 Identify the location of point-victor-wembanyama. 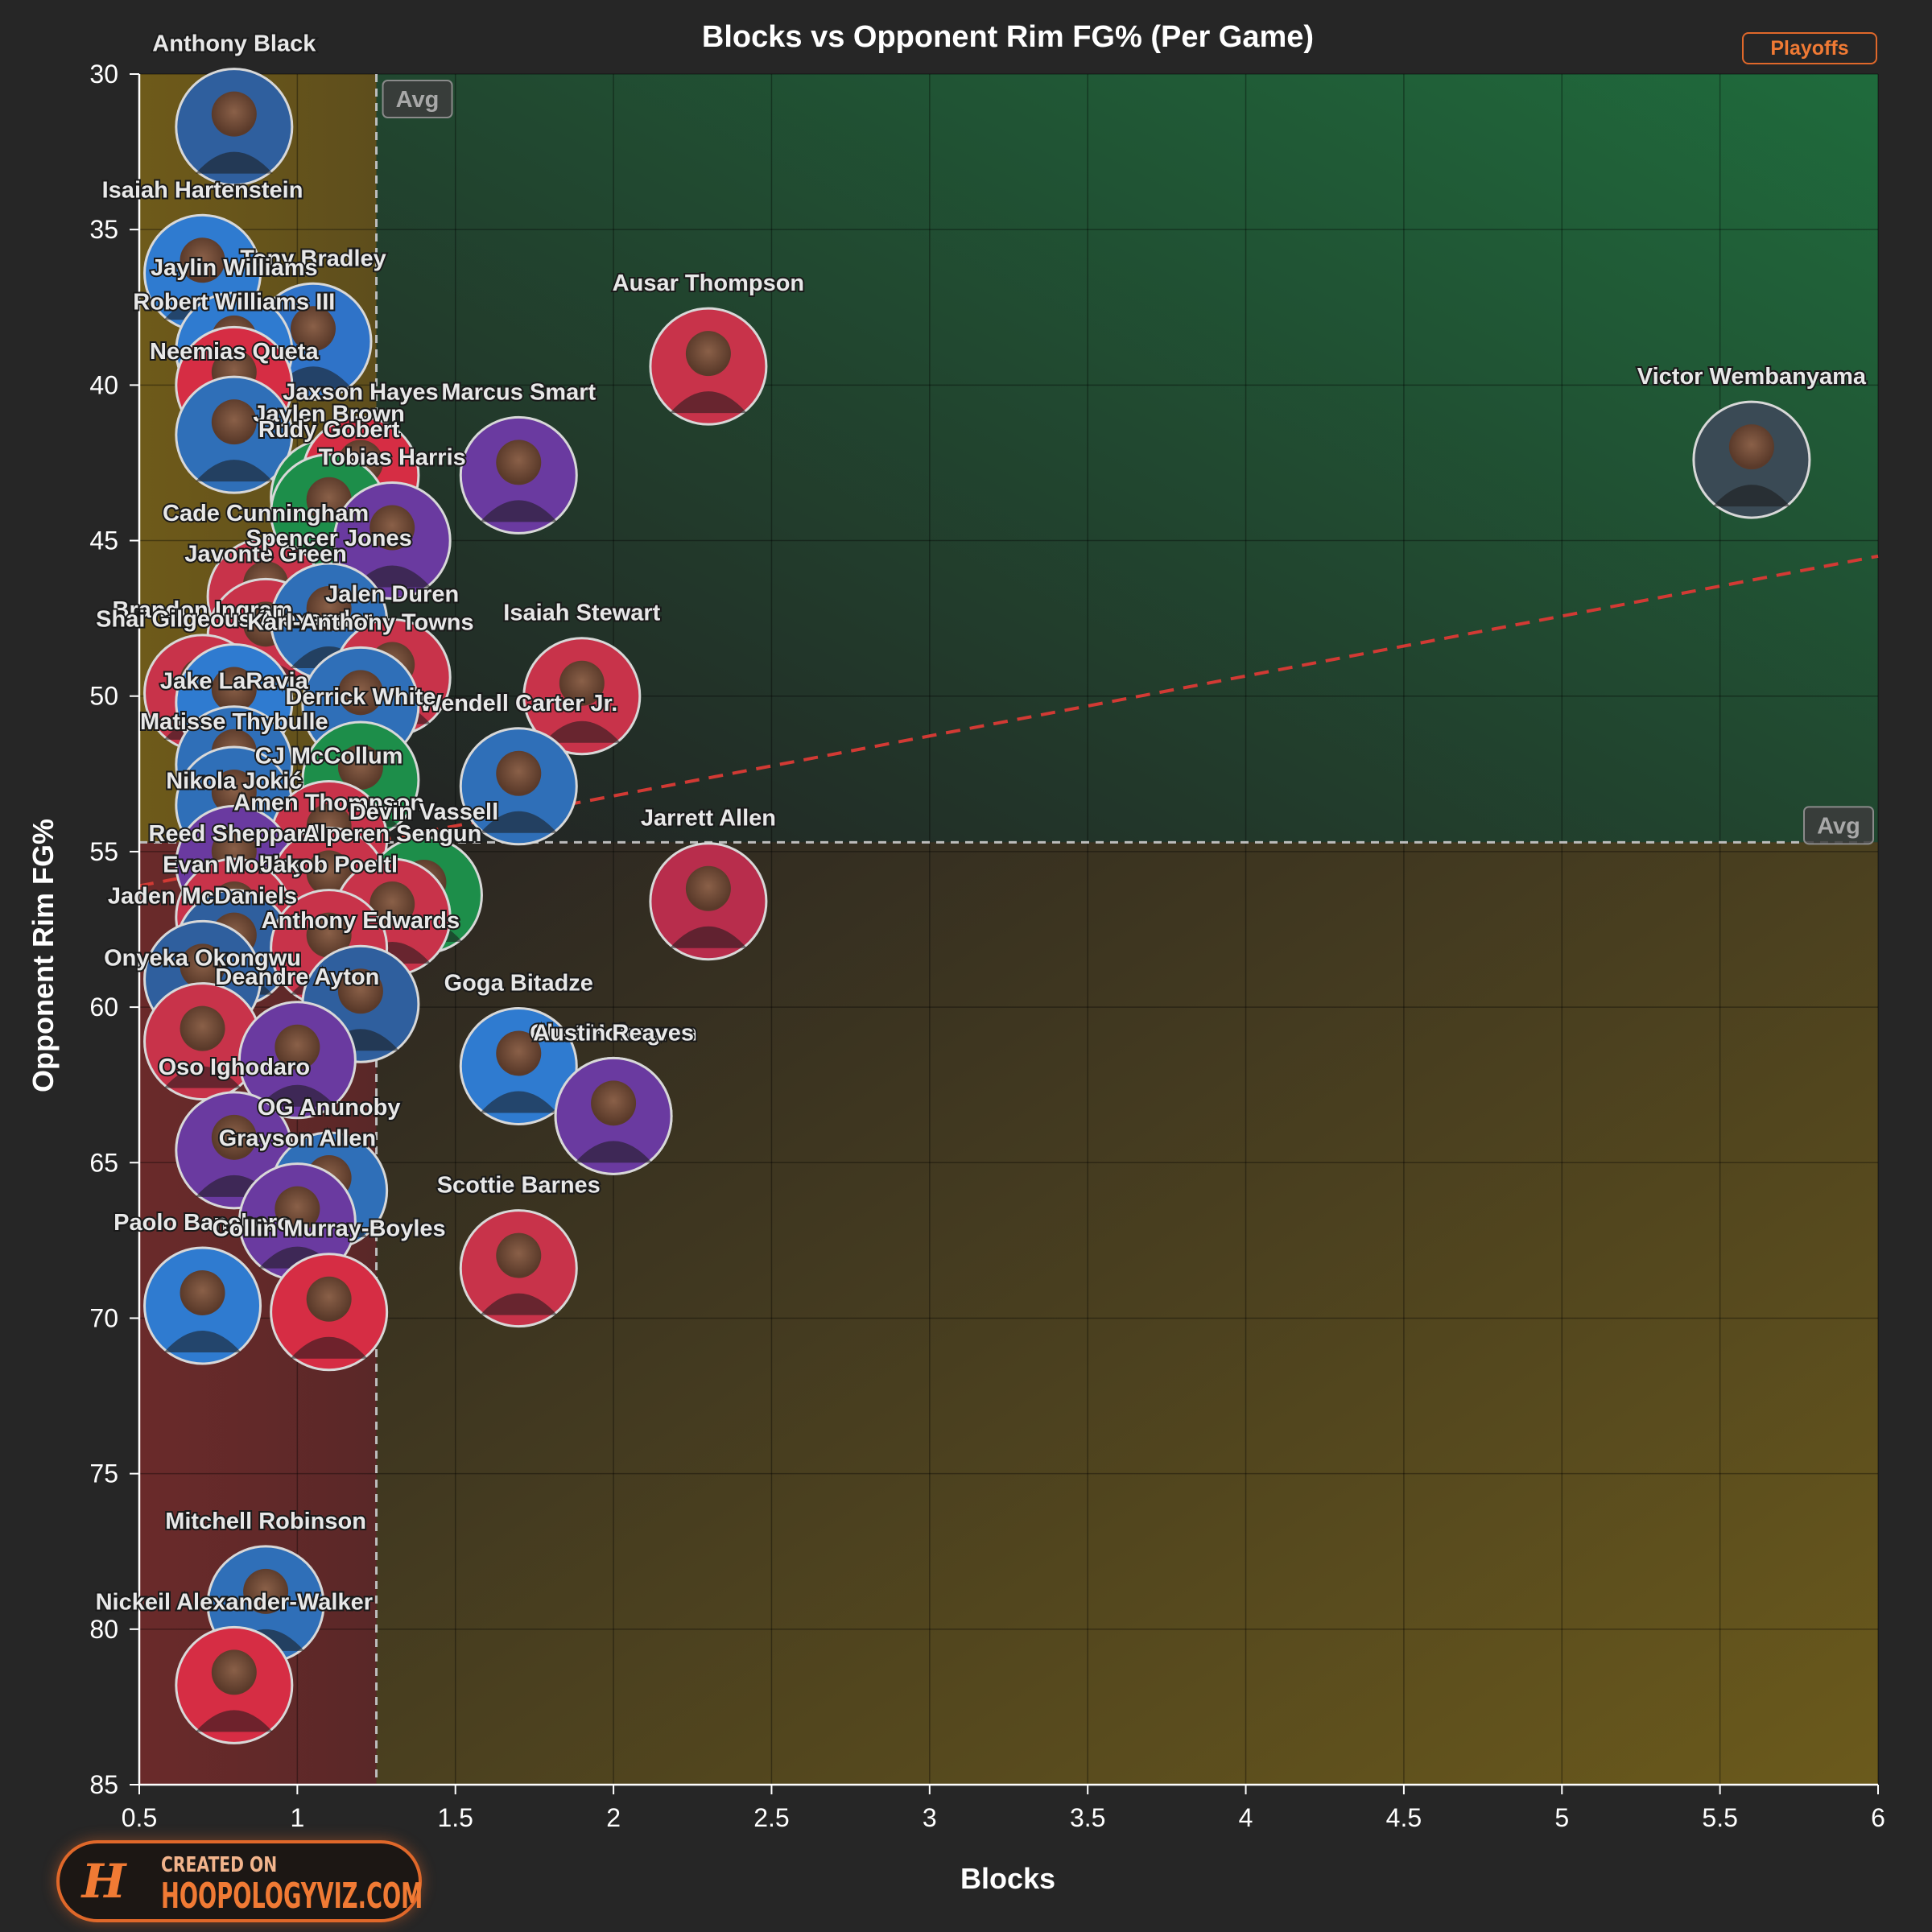
(1751, 459).